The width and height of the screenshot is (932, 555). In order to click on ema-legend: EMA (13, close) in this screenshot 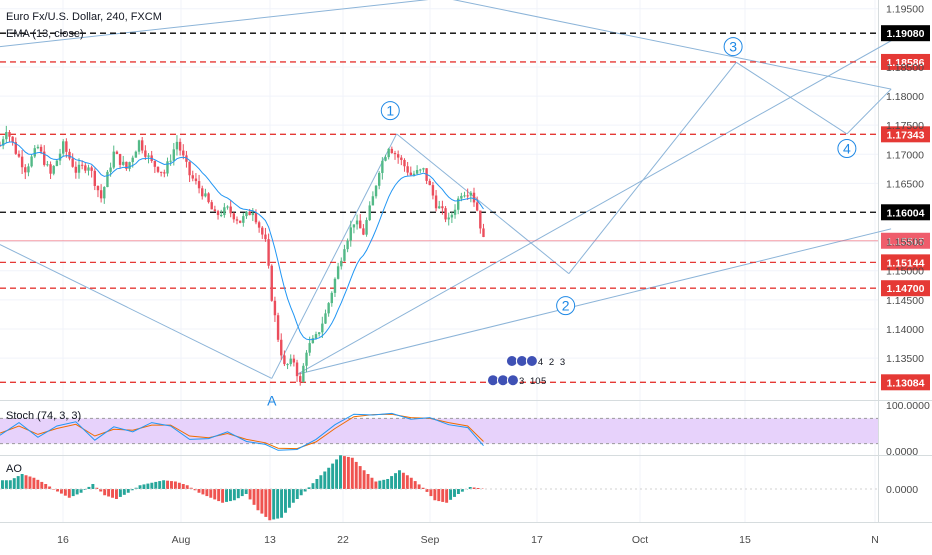, I will do `click(45, 34)`.